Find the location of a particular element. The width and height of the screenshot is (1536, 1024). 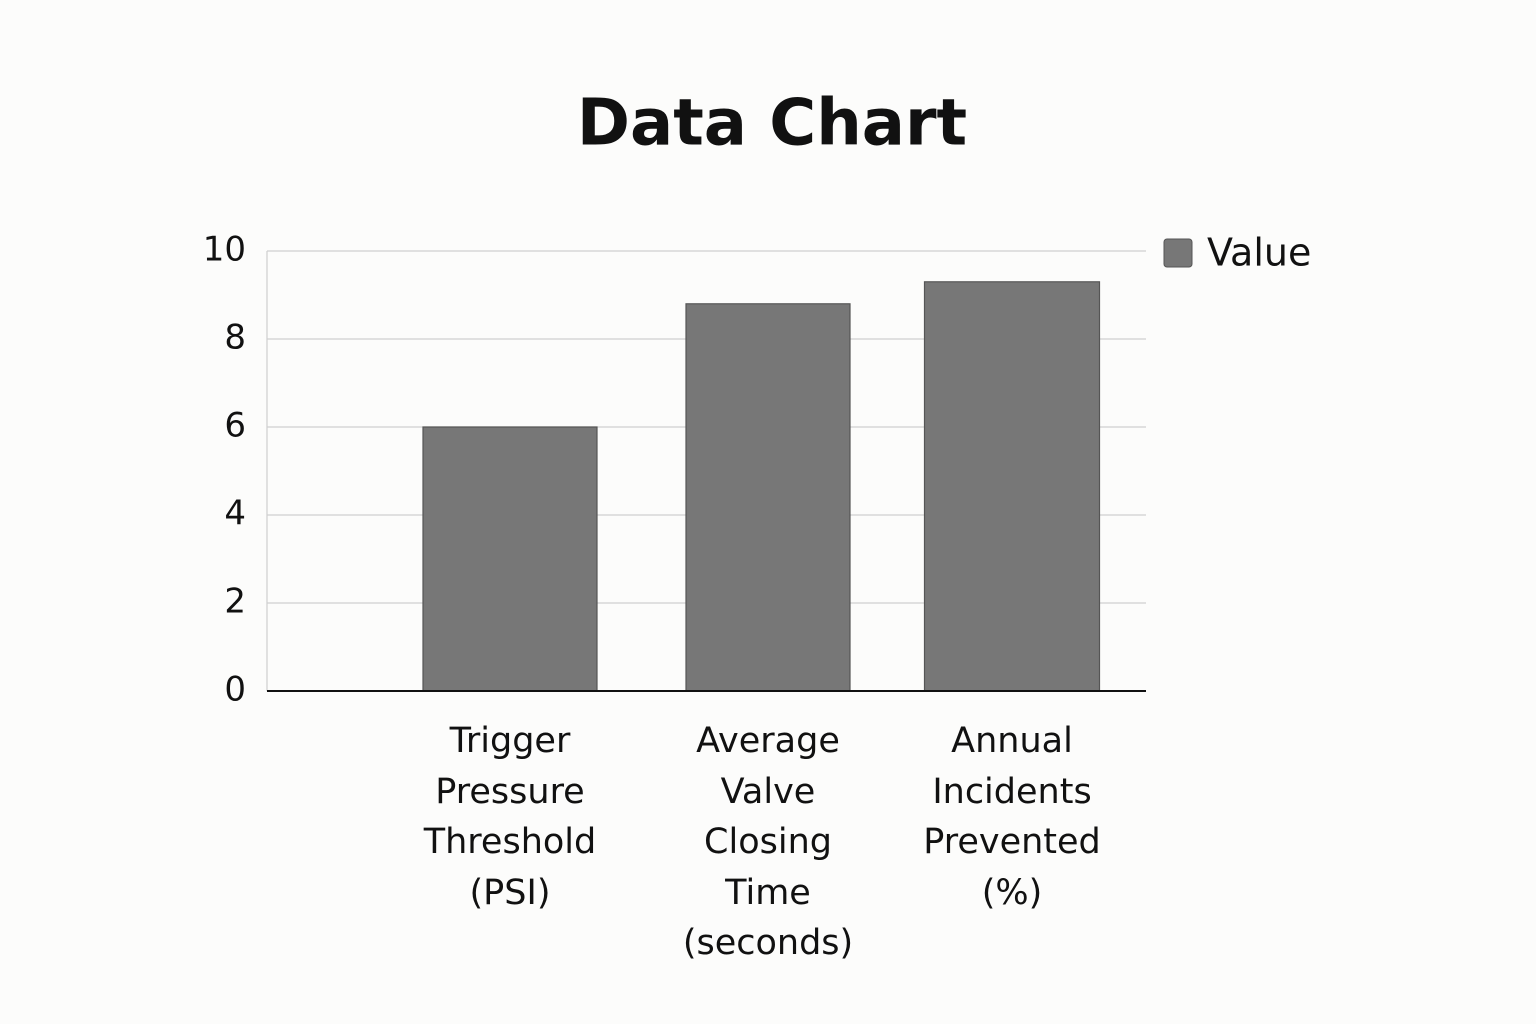

y-tick-label: 4 is located at coordinates (235, 514).